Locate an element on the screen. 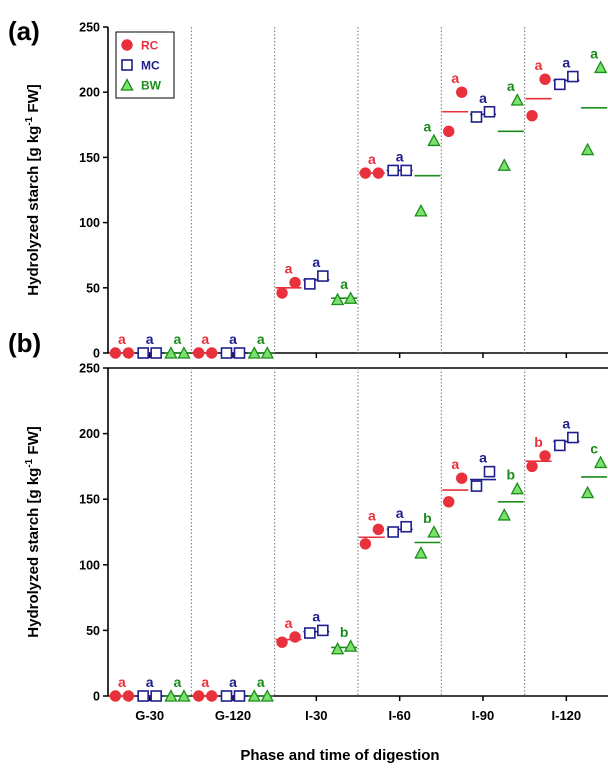  x-tick-label: I-120 is located at coordinates (567, 715).